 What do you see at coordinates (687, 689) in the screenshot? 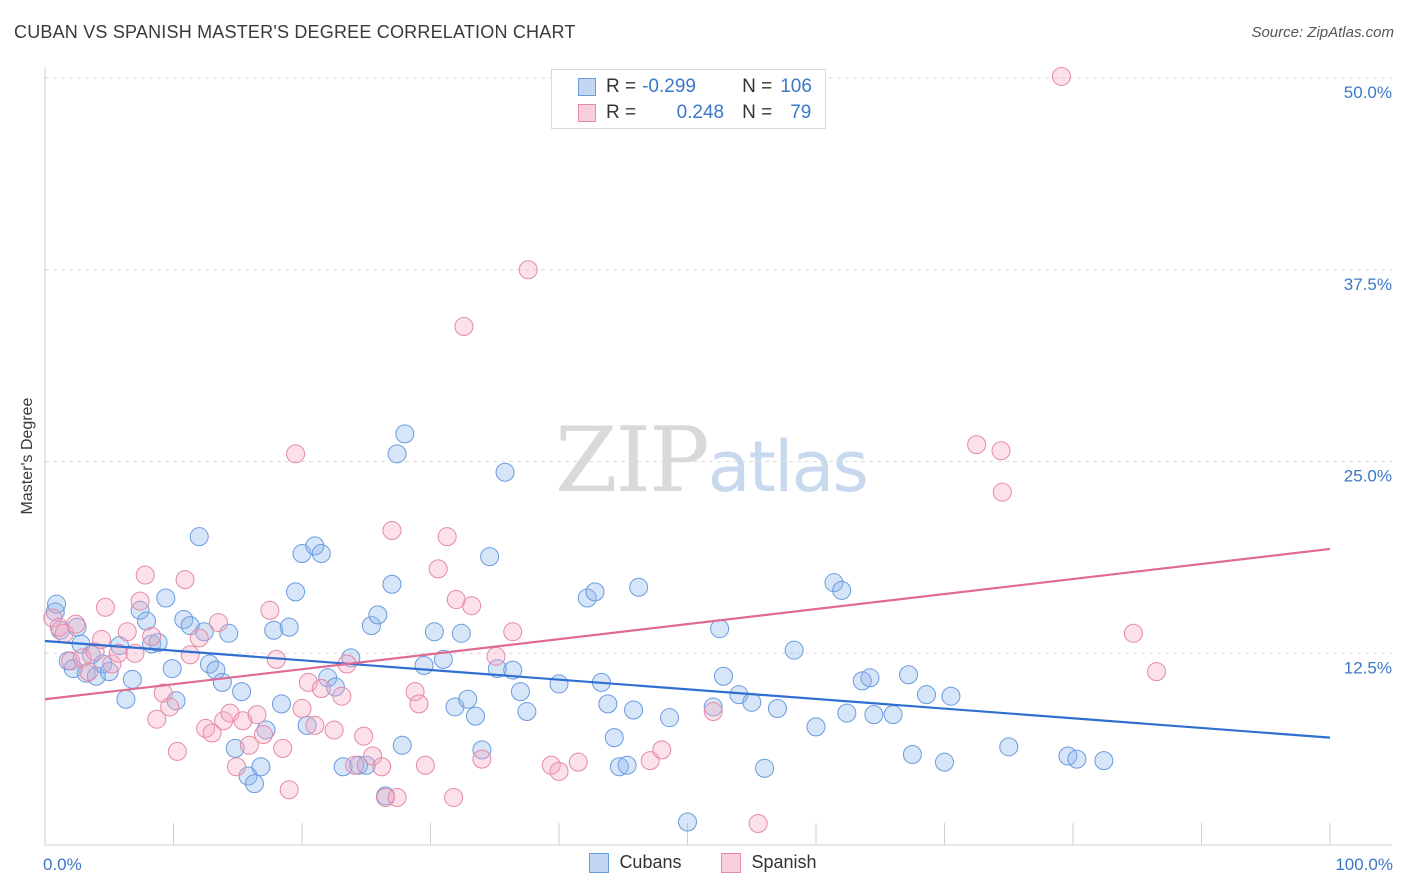
I see `trend-line-cubans` at bounding box center [687, 689].